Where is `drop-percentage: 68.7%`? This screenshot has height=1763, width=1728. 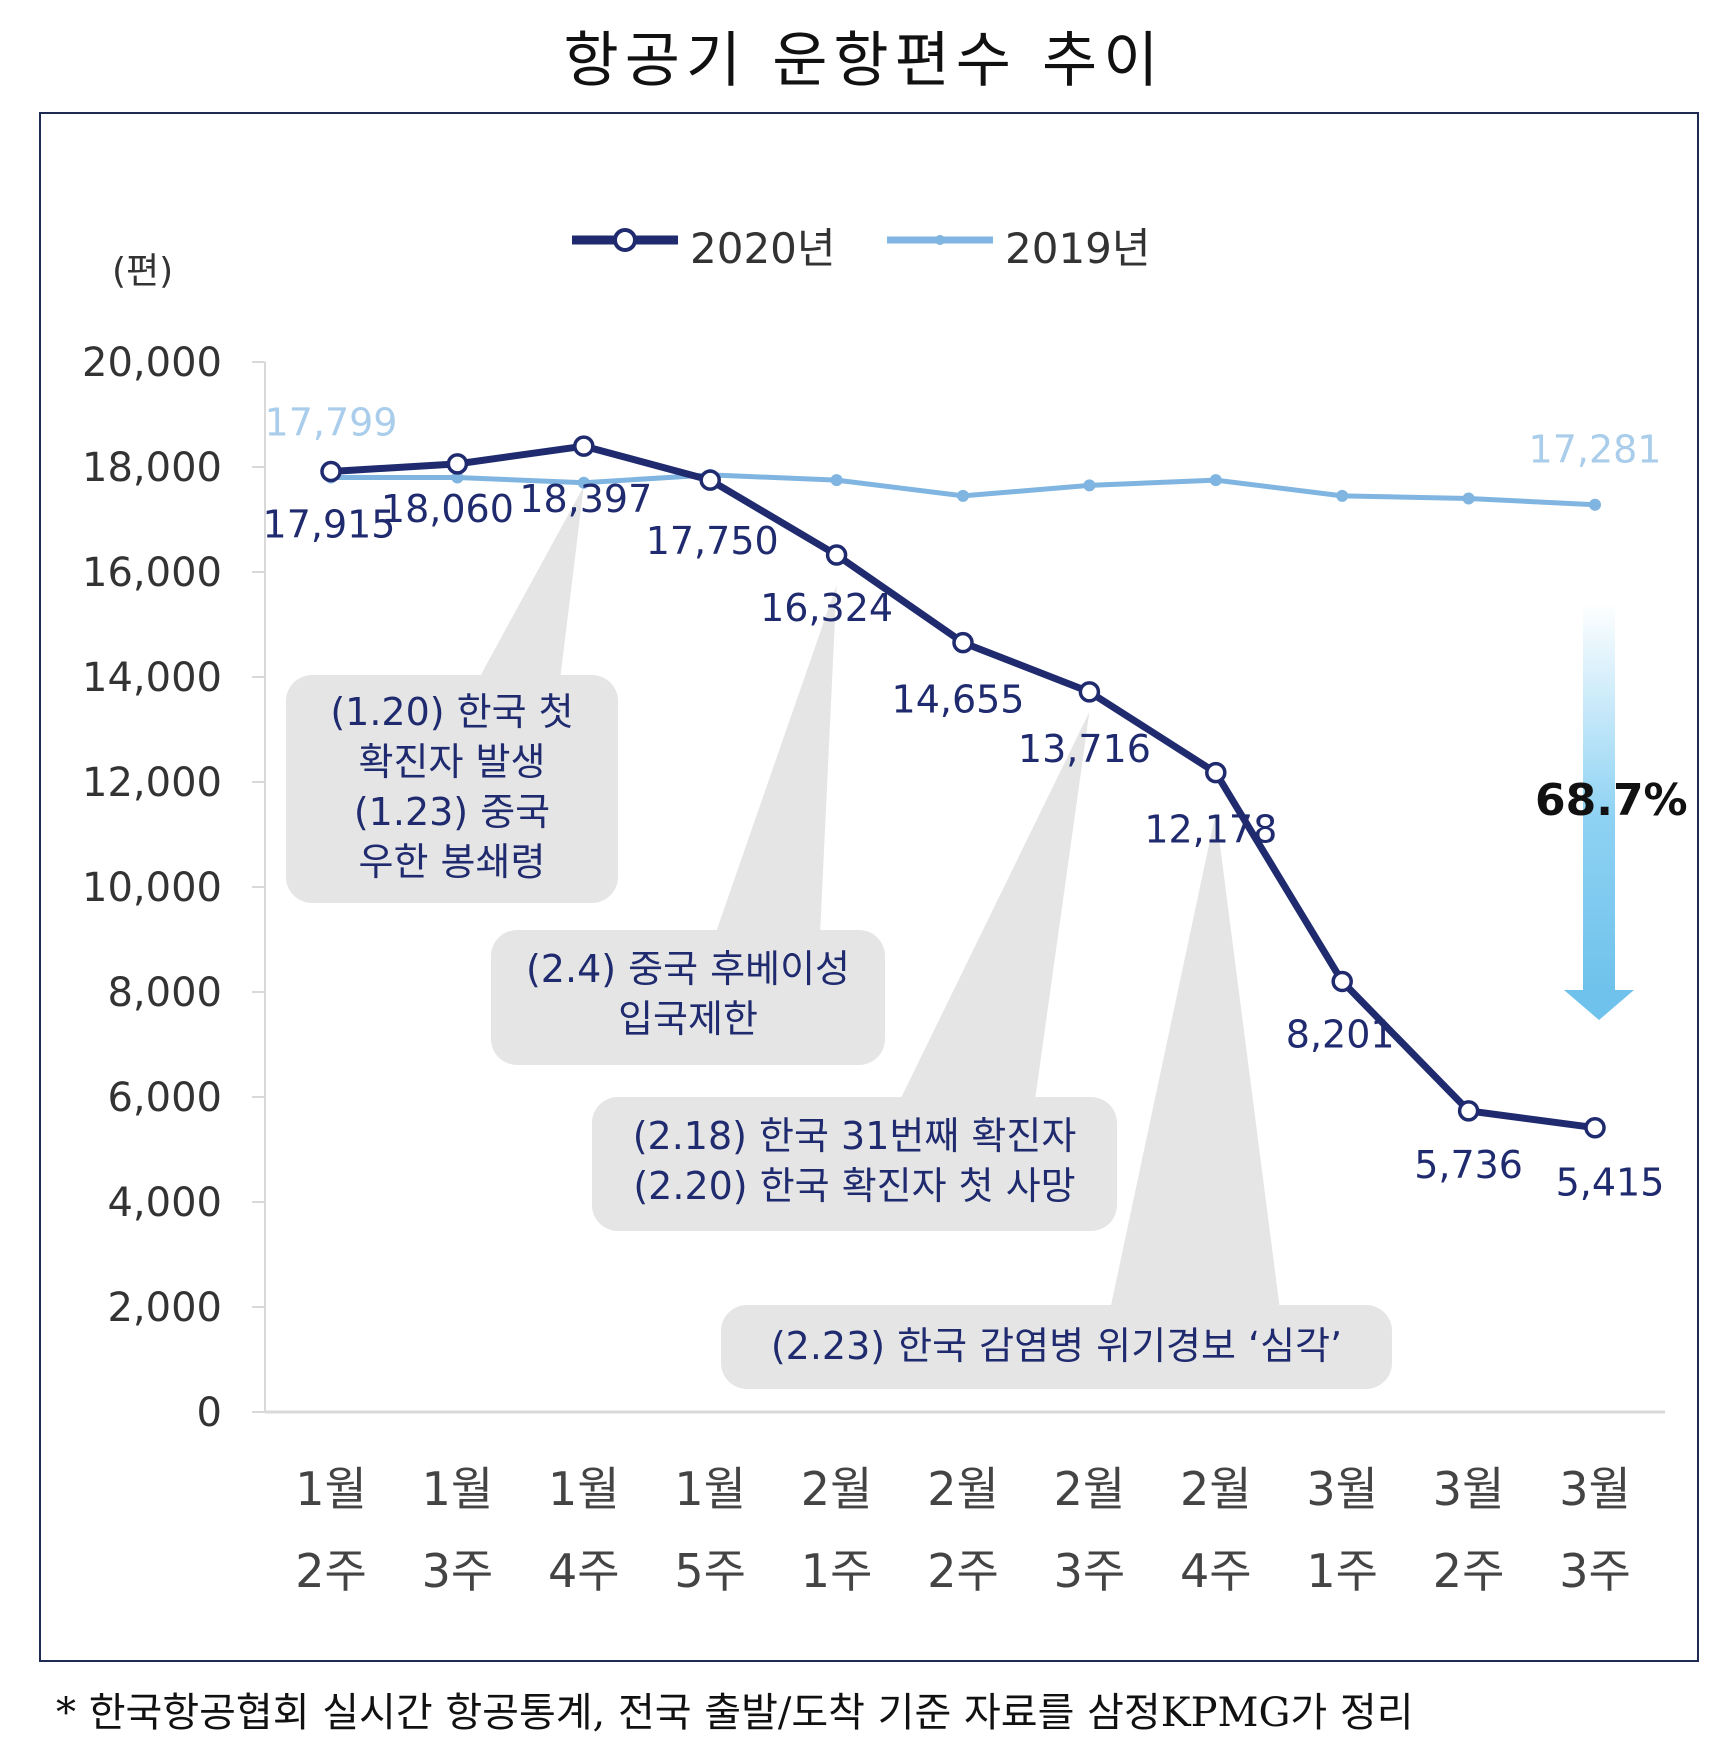
drop-percentage: 68.7% is located at coordinates (1611, 800).